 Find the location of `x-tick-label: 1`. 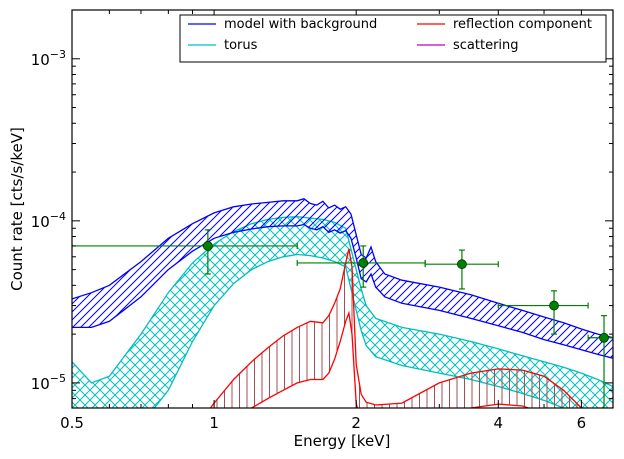

x-tick-label: 1 is located at coordinates (214, 423).